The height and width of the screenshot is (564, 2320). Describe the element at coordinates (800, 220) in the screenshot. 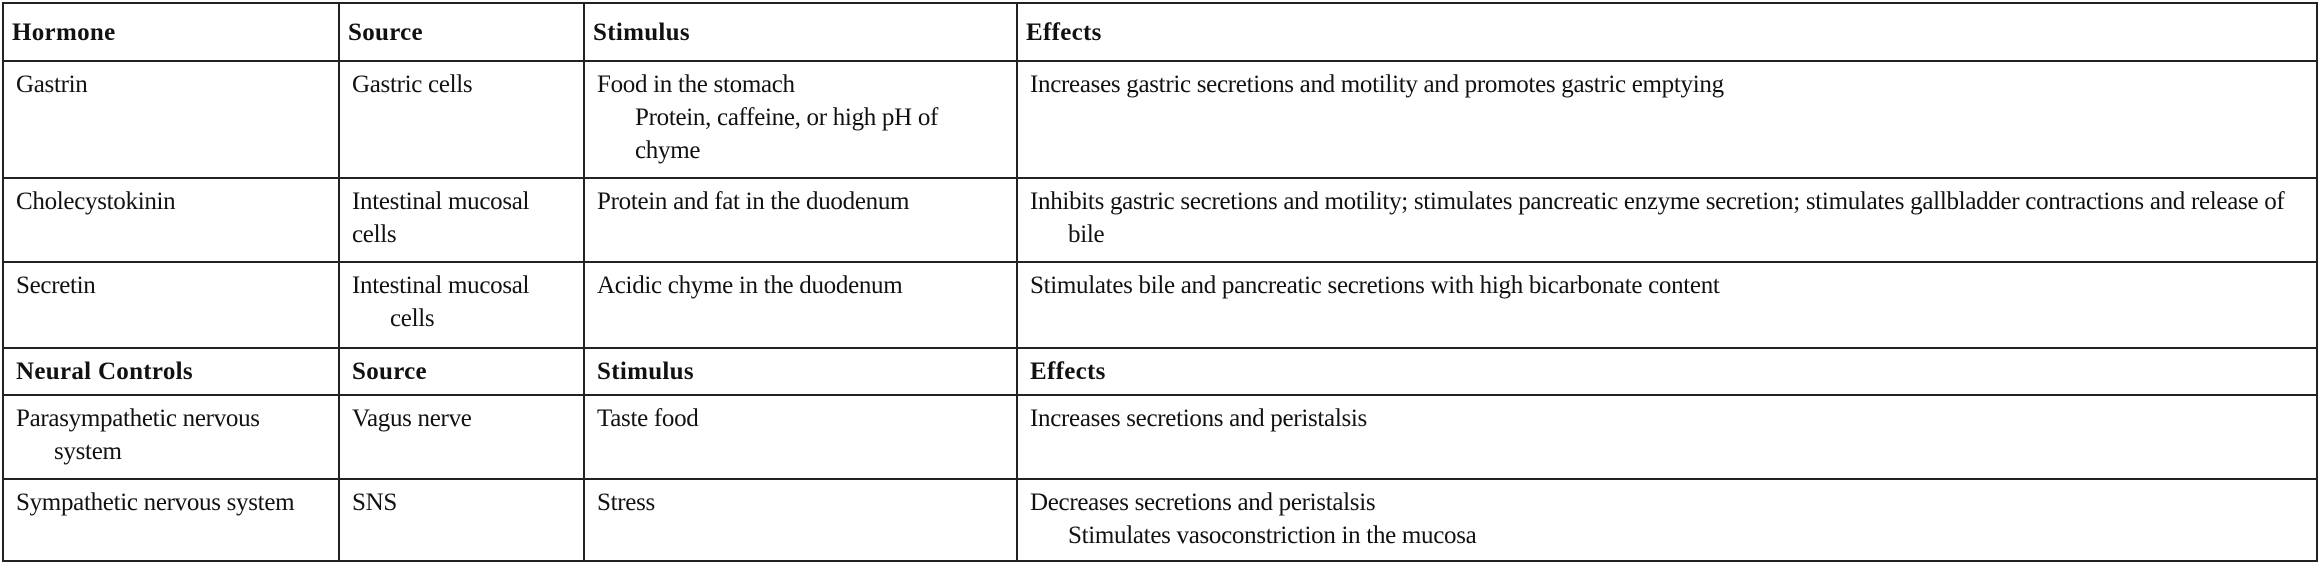

I see `hormone-stimulus: Protein and fat in the duodenum` at that location.